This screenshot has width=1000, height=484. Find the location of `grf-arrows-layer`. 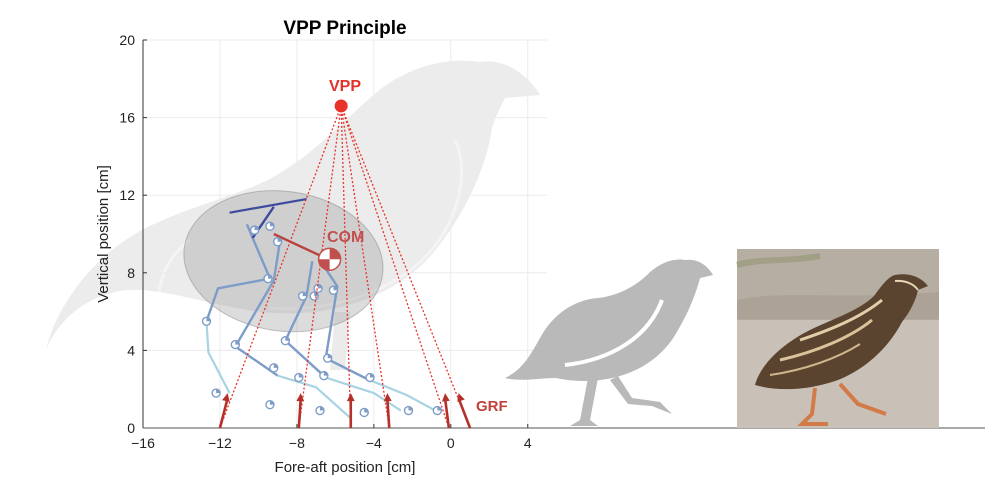

grf-arrows-layer is located at coordinates (345, 411).